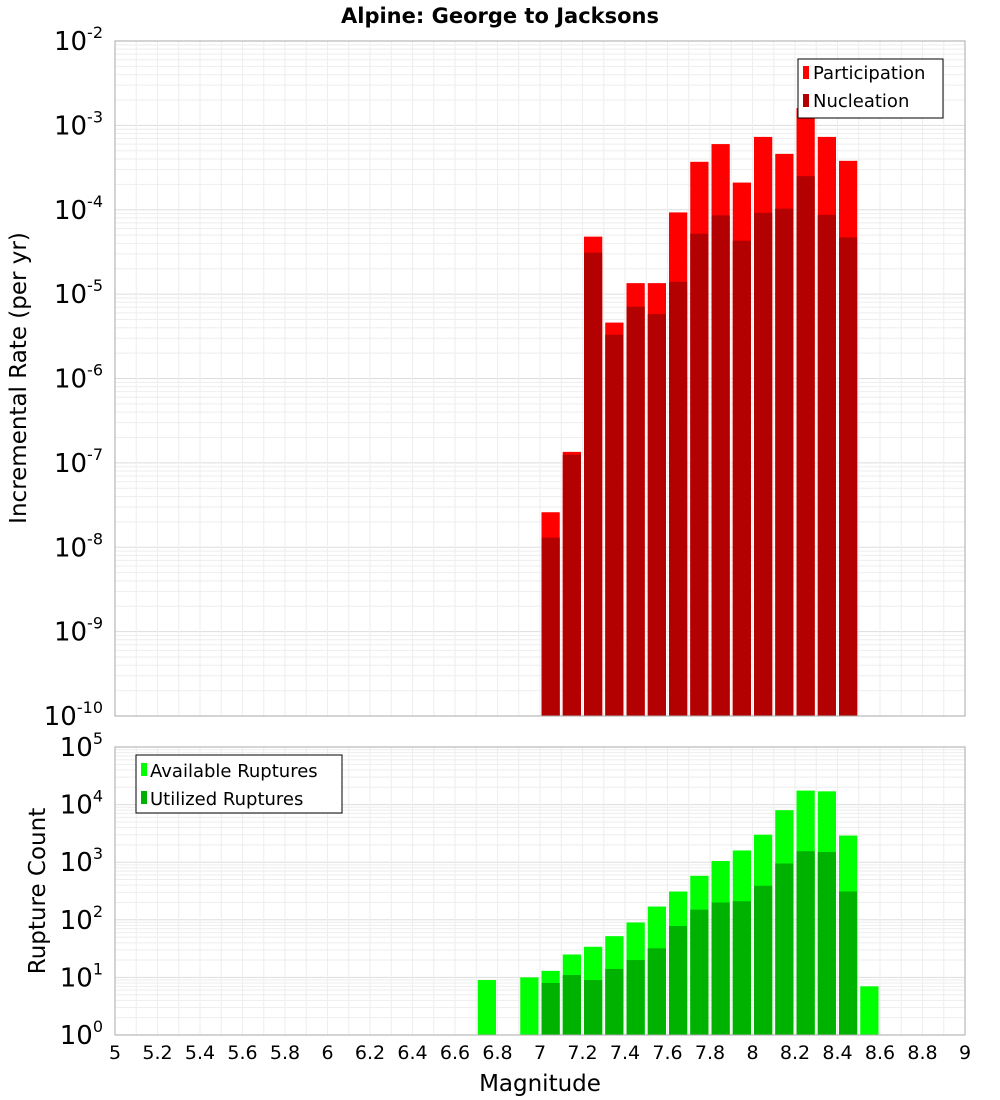 The image size is (1000, 1100). What do you see at coordinates (115, 1053) in the screenshot?
I see `x-tick-label: 5` at bounding box center [115, 1053].